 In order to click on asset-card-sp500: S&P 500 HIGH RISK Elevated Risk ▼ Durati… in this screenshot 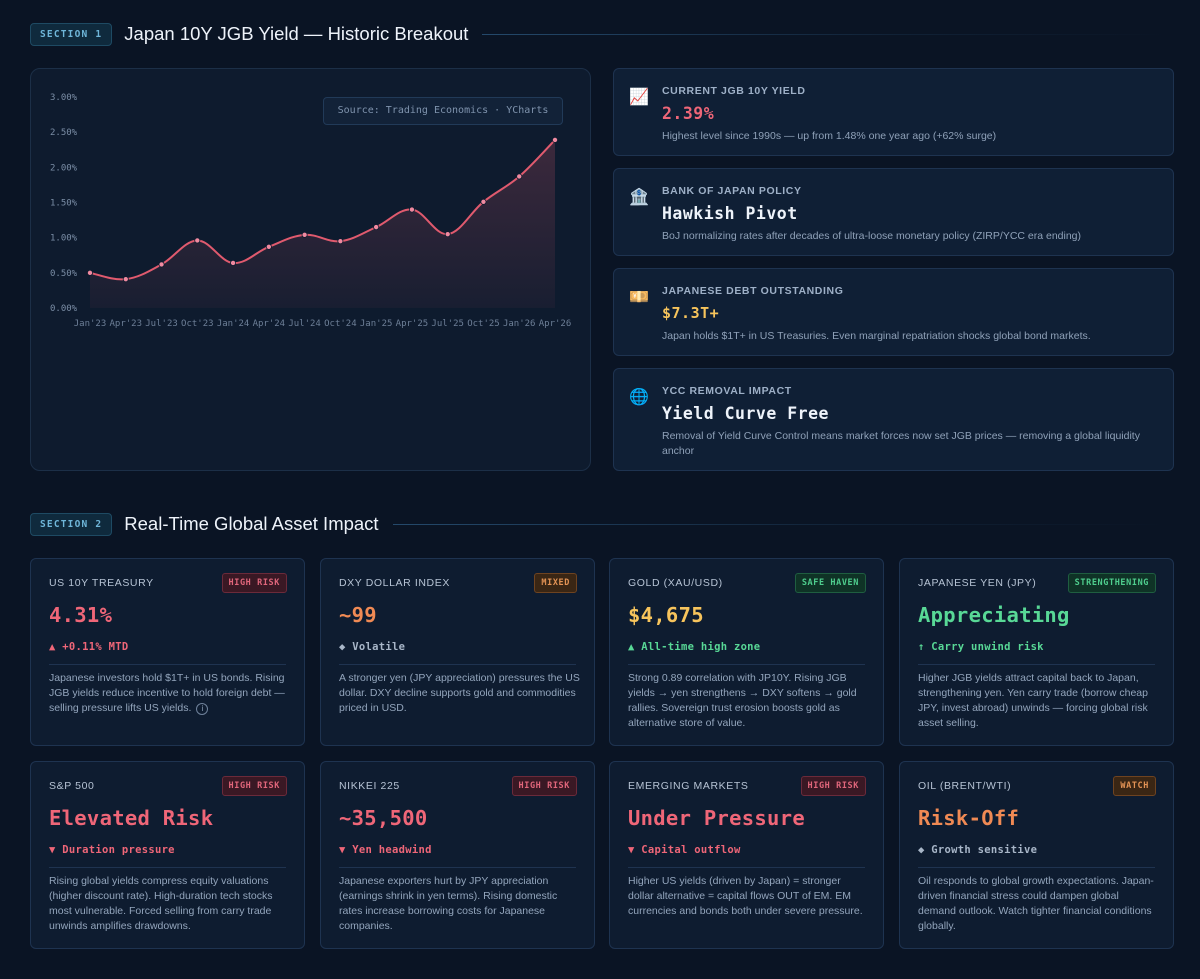, I will do `click(167, 855)`.